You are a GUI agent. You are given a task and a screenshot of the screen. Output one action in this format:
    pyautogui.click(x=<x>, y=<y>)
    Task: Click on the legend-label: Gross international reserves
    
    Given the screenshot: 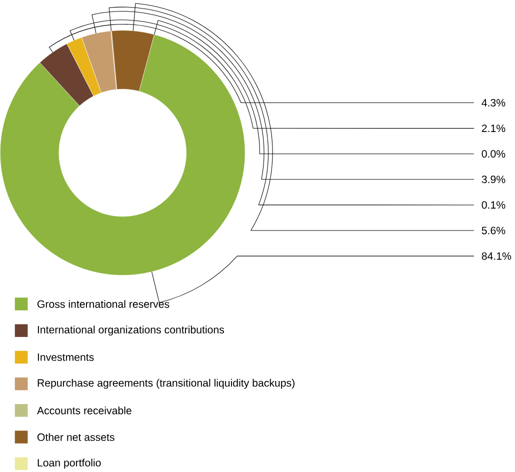 What is the action you would take?
    pyautogui.click(x=104, y=304)
    